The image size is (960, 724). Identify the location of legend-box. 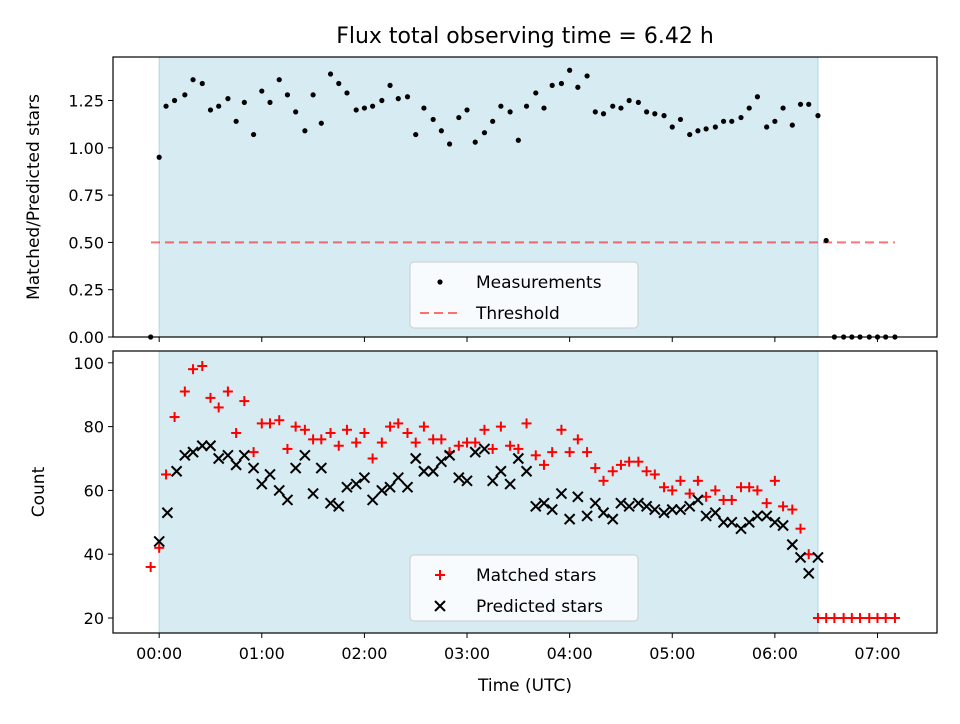
(524, 588).